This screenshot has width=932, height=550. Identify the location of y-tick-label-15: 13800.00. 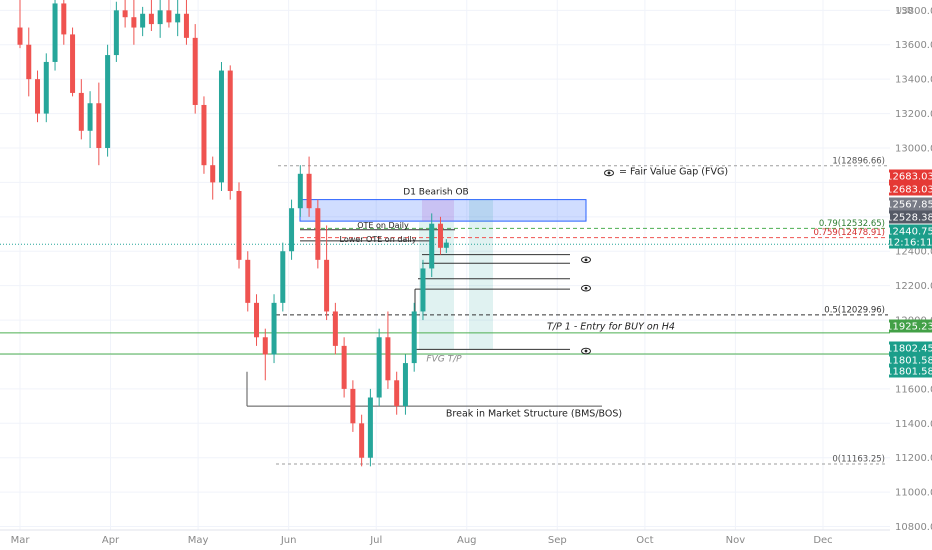
(913, 11).